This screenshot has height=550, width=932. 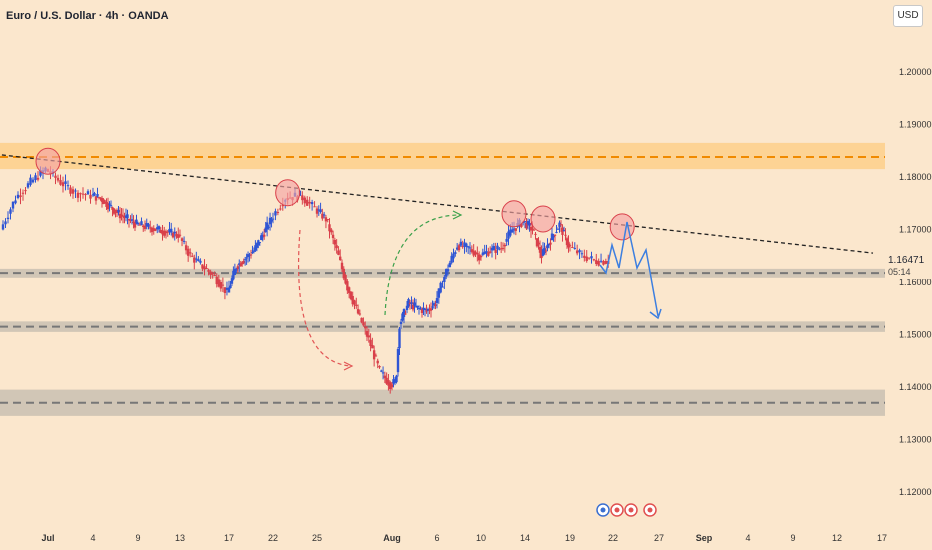 What do you see at coordinates (837, 538) in the screenshot?
I see `x-tick-label: 12` at bounding box center [837, 538].